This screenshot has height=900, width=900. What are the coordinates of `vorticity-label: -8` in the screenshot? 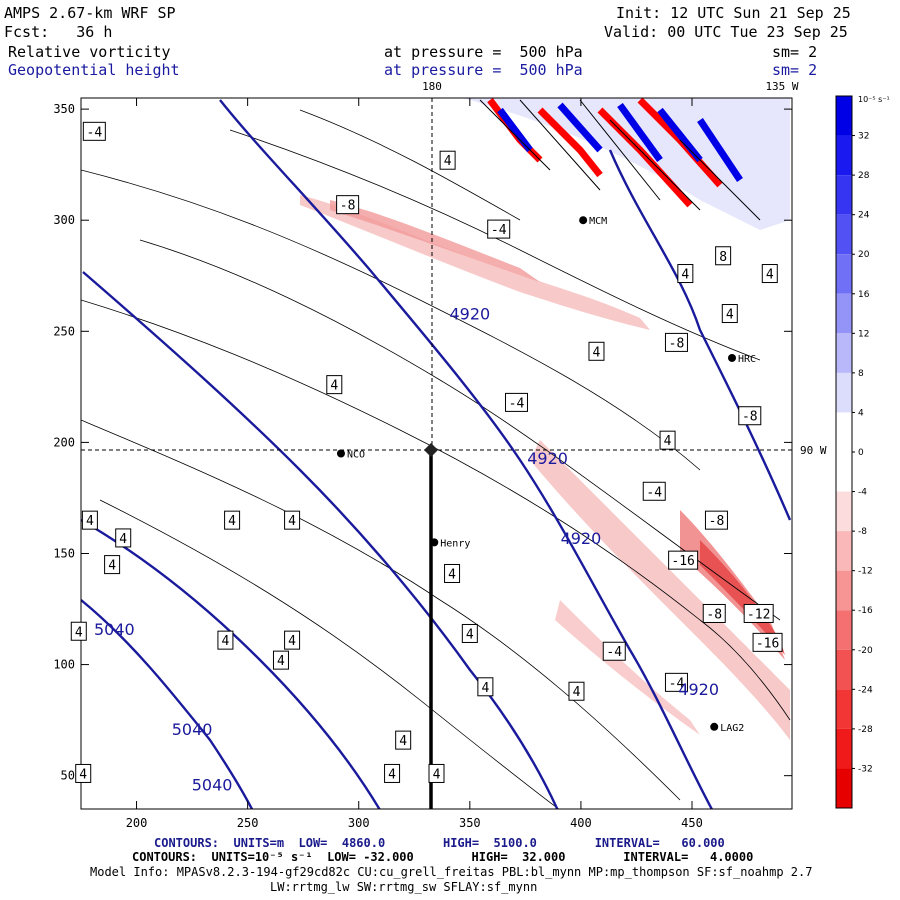 It's located at (714, 614).